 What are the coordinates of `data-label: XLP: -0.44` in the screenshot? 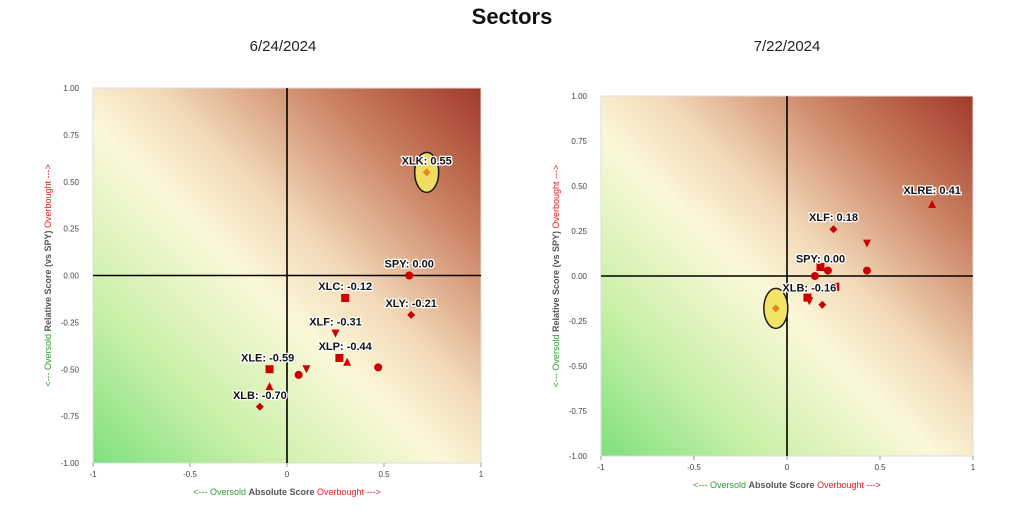 It's located at (346, 347).